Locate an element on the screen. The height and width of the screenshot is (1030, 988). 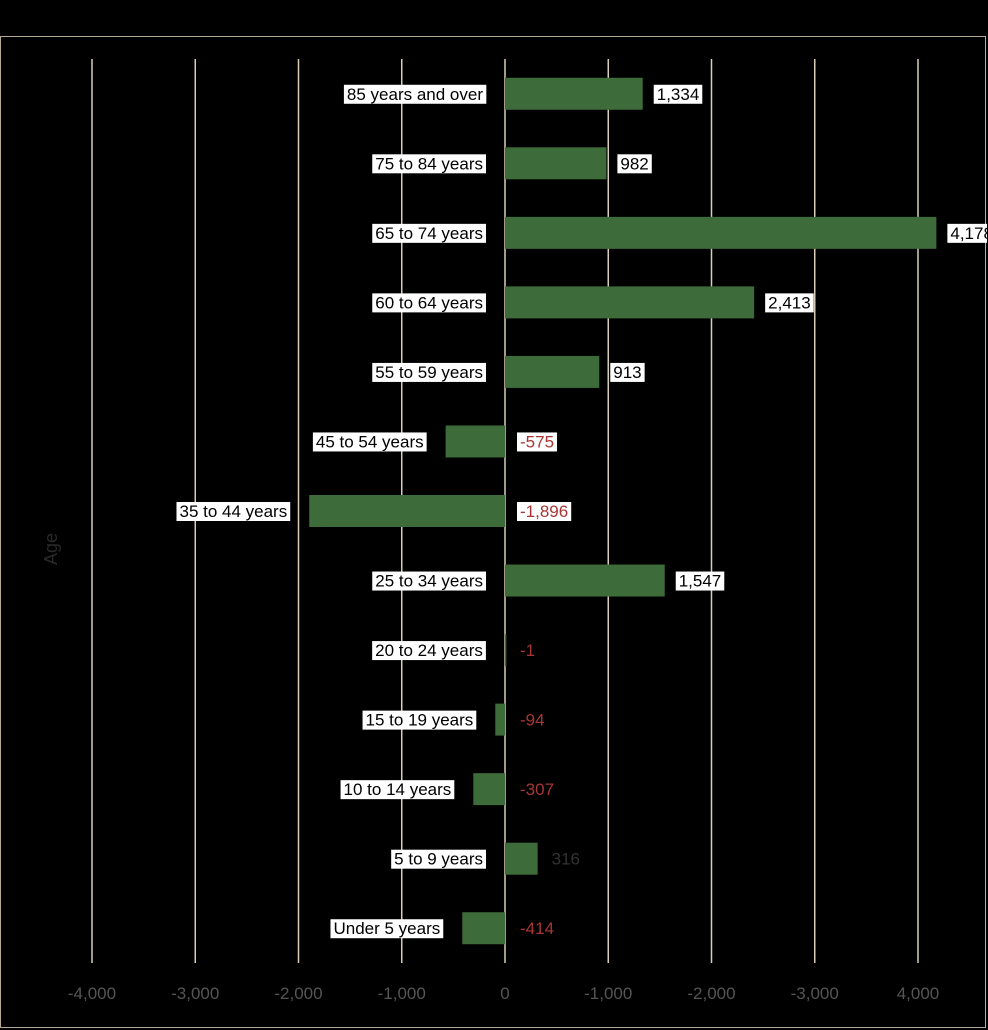
value-label: 1,547 is located at coordinates (700, 581).